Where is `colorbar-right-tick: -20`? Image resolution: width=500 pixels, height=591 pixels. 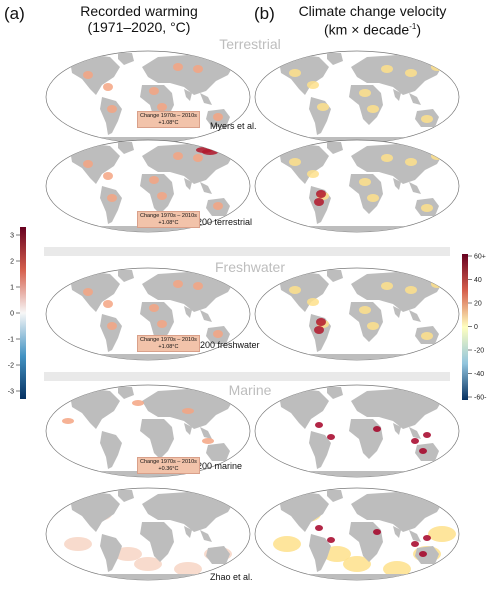 colorbar-right-tick: -20 is located at coordinates (479, 351).